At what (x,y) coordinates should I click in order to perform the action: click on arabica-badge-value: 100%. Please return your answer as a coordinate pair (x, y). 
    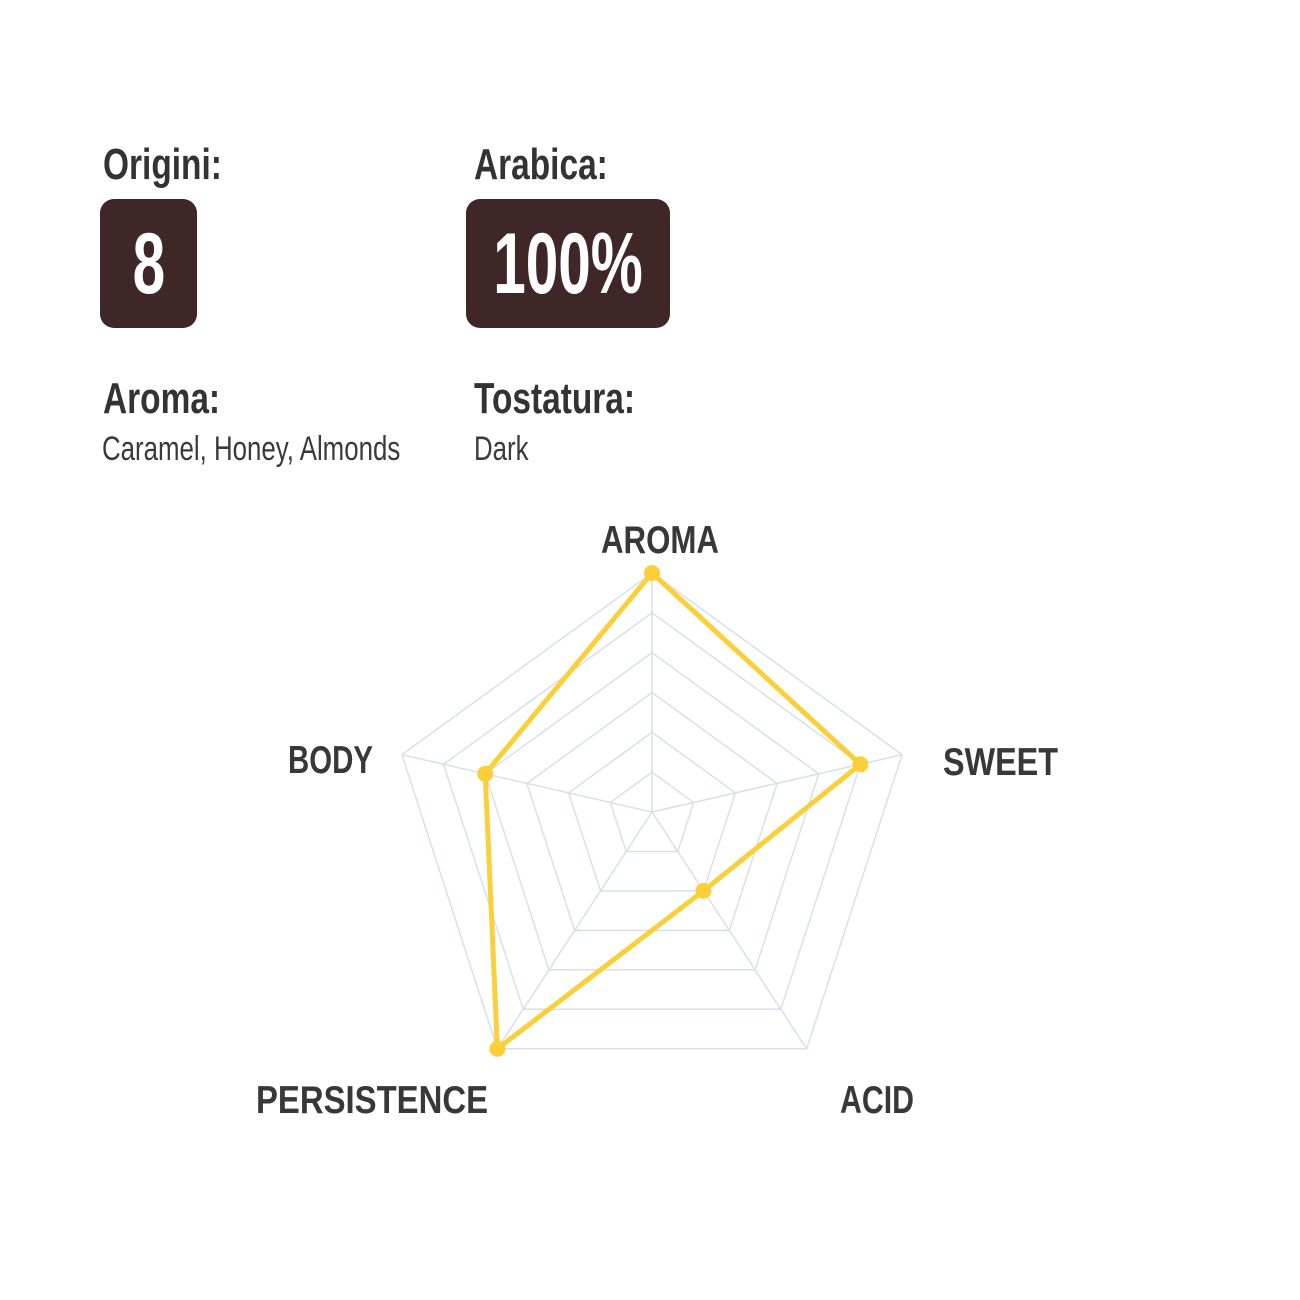
    Looking at the image, I should click on (568, 263).